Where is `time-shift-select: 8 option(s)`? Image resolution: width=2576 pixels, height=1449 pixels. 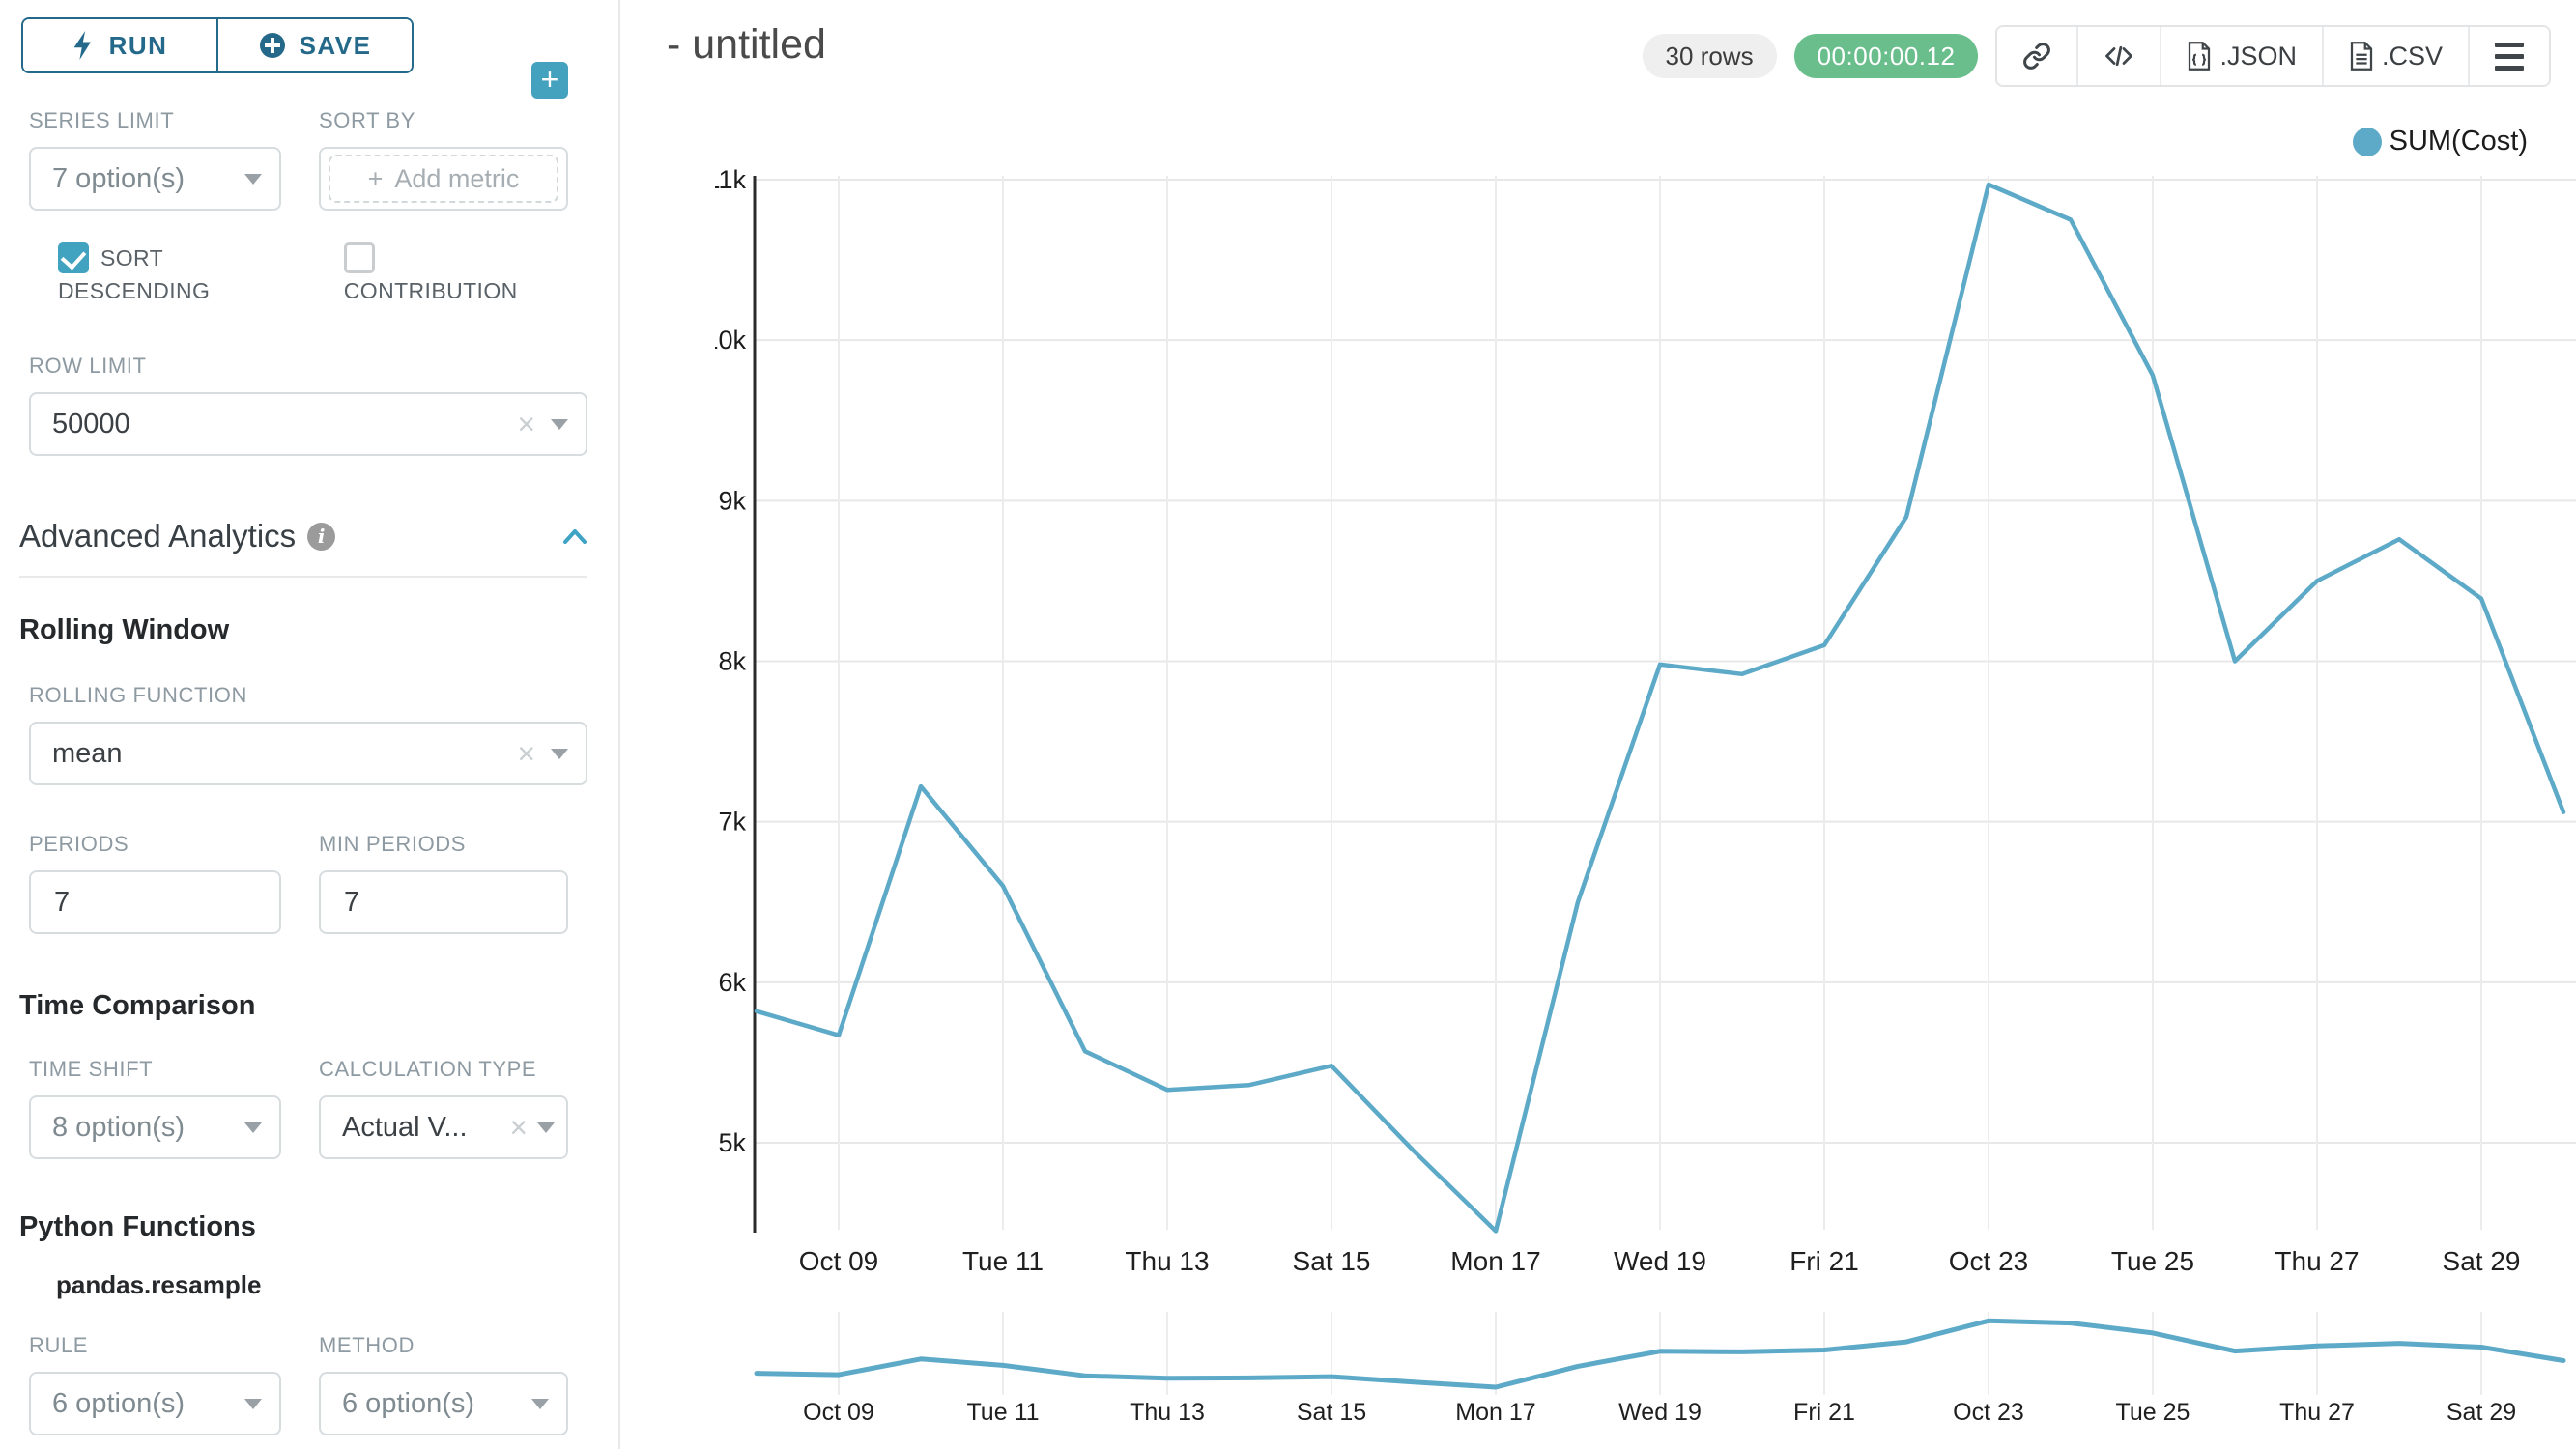
time-shift-select: 8 option(s) is located at coordinates (155, 1127).